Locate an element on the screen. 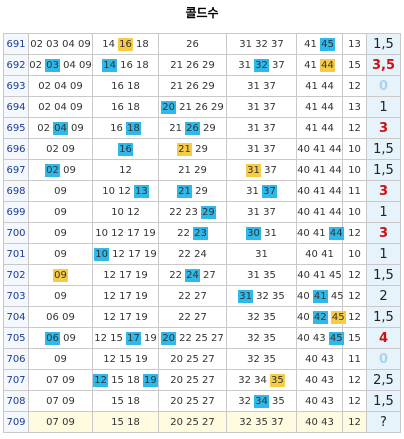  round-number: 691 is located at coordinates (16, 44).